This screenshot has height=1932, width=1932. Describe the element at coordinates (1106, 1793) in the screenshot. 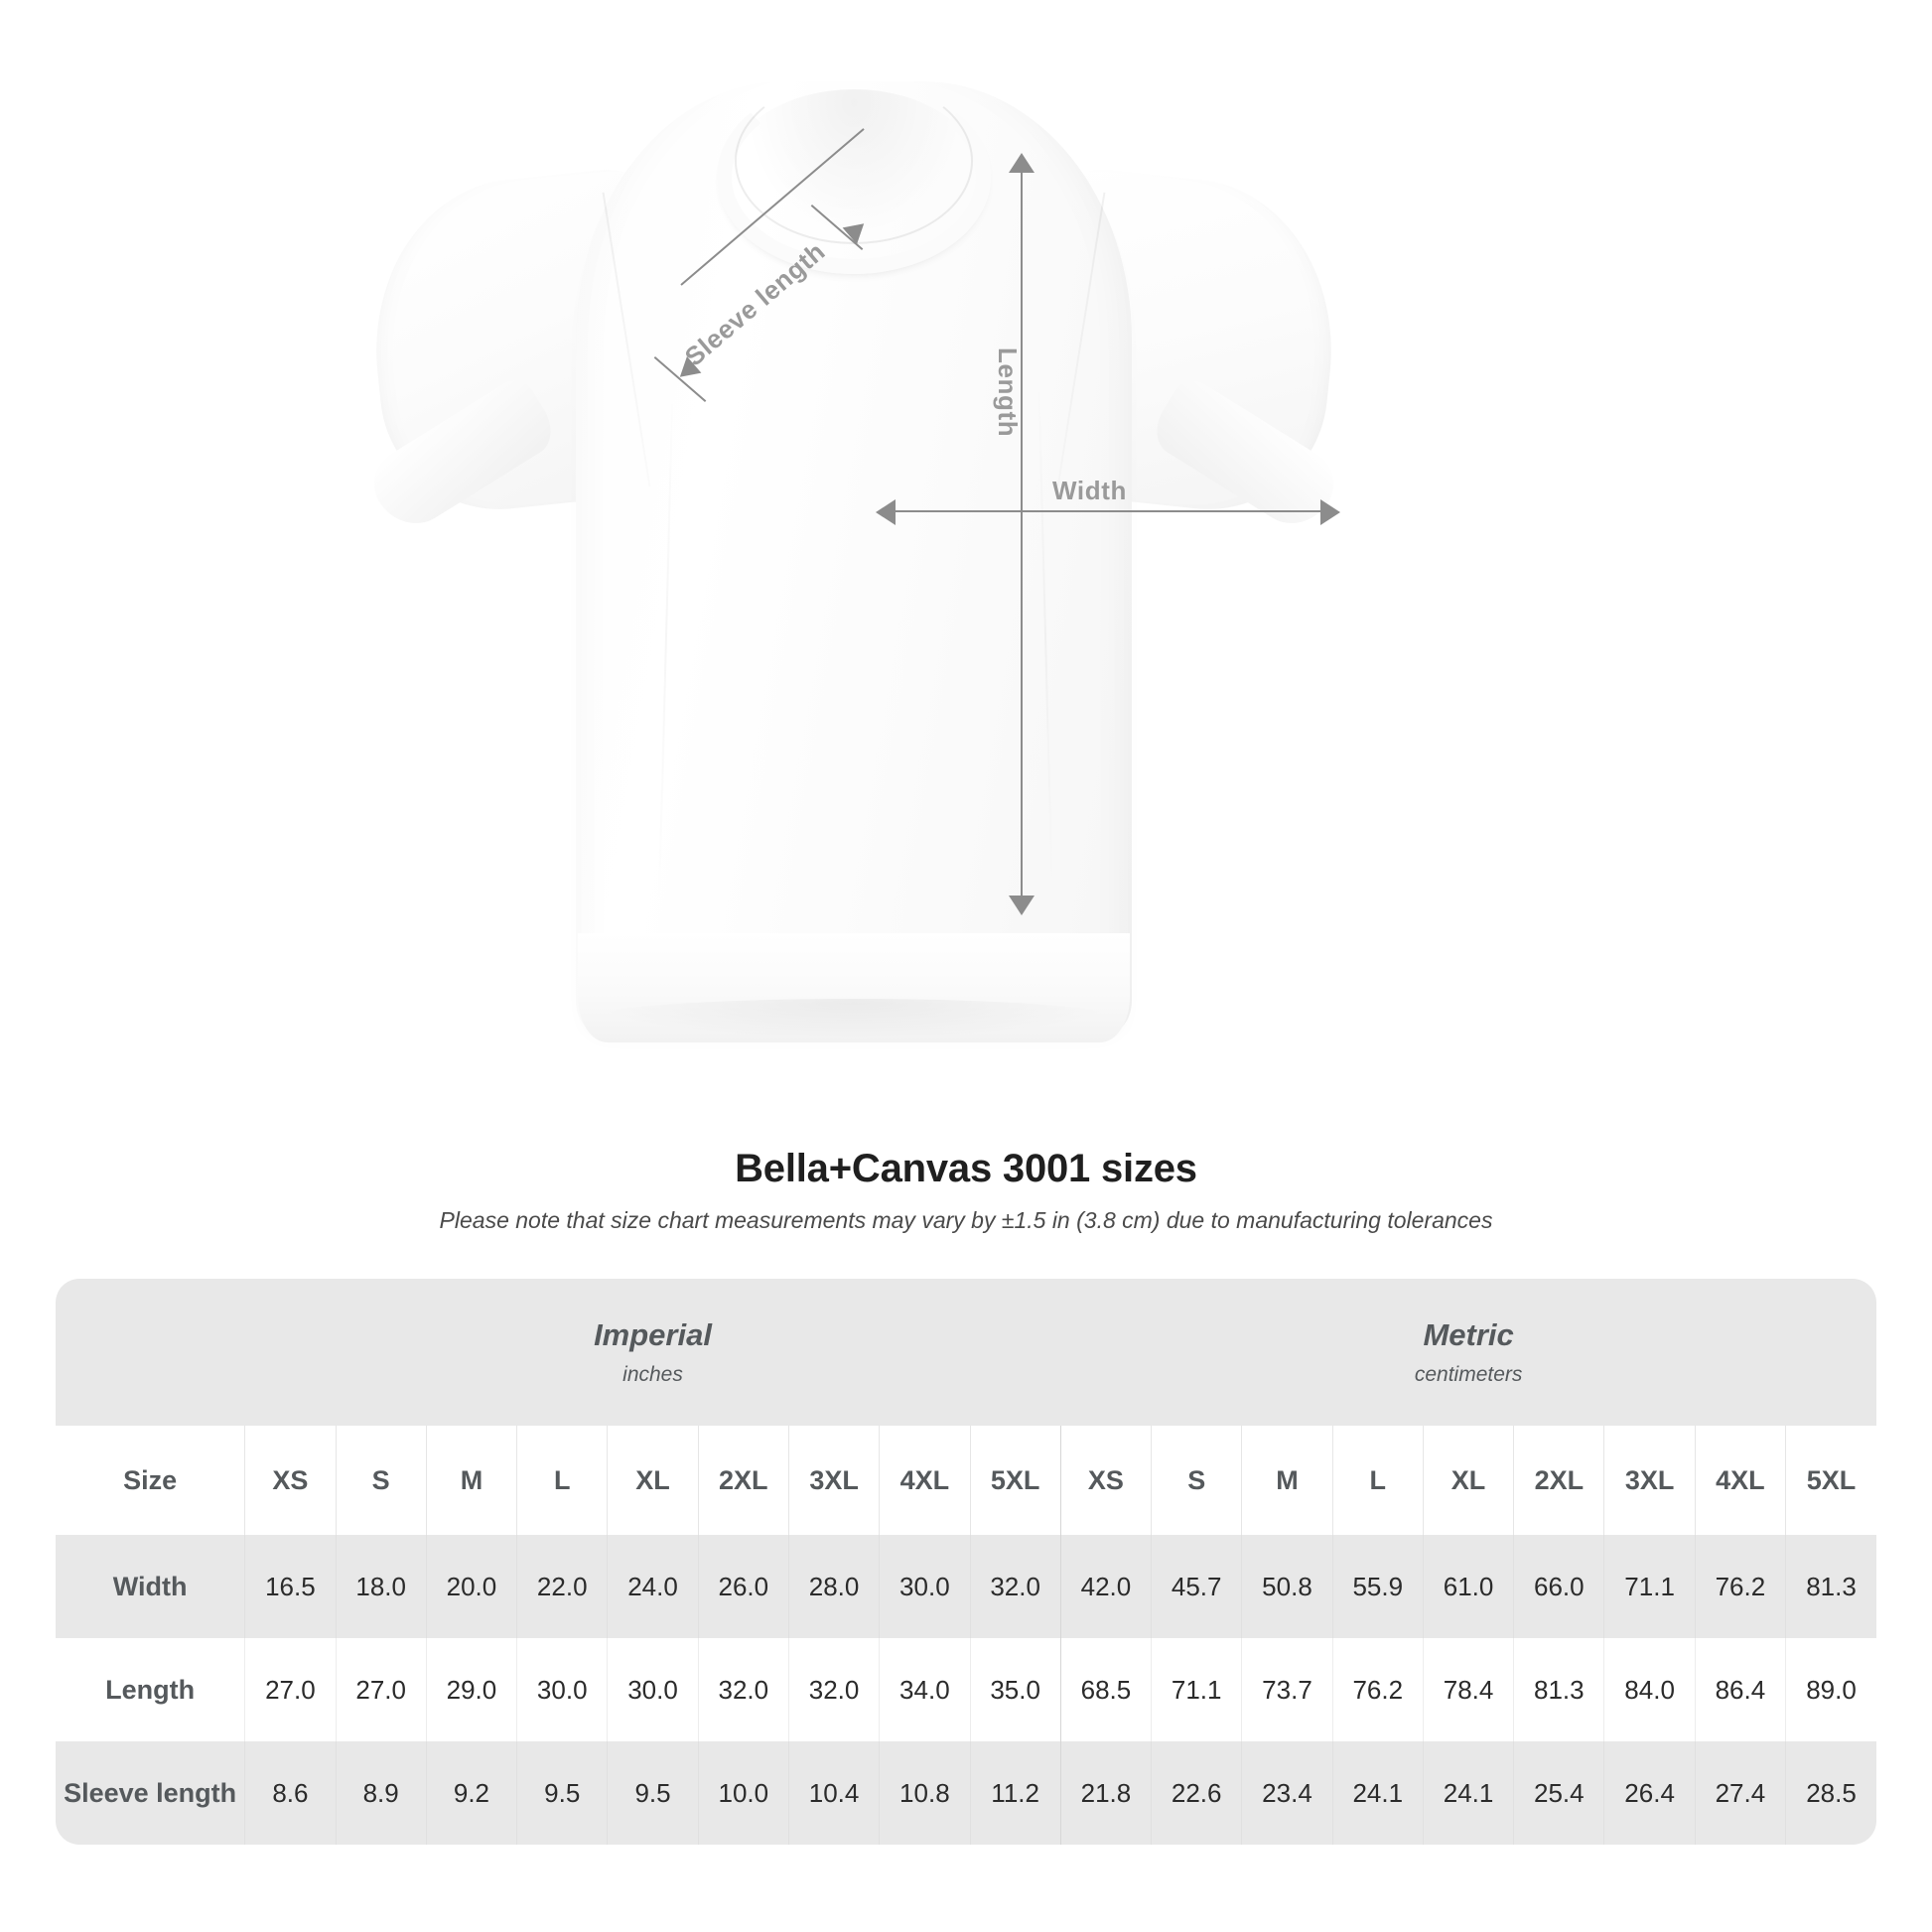

I see `cell-sleeve-length-metric-xs: 21.8` at that location.